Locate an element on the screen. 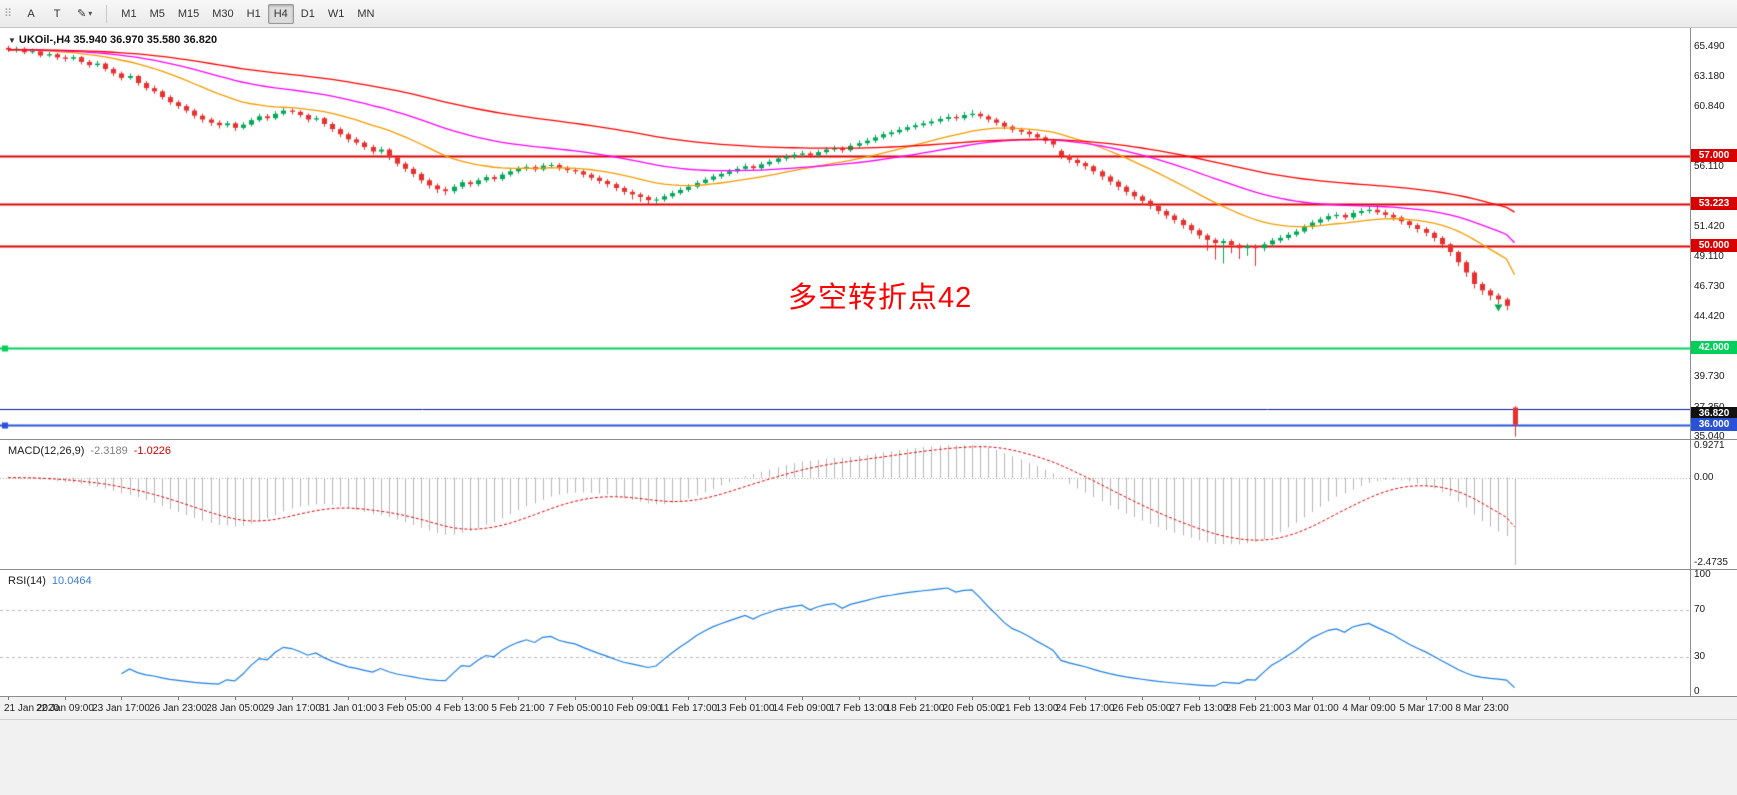  timeframe-button-h4: H4 is located at coordinates (280, 13).